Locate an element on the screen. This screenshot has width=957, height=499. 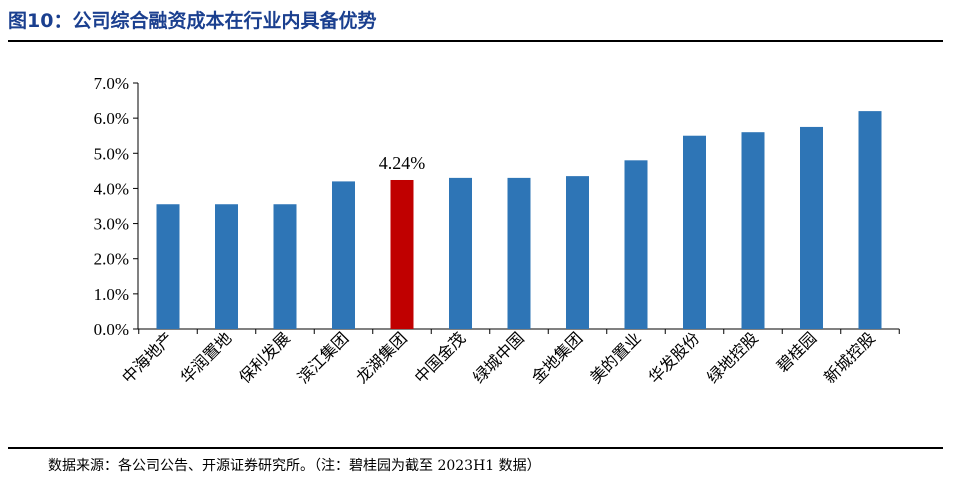
figure-title: 图10：公司综合融资成本在行业内具备优势 is located at coordinates (475, 24).